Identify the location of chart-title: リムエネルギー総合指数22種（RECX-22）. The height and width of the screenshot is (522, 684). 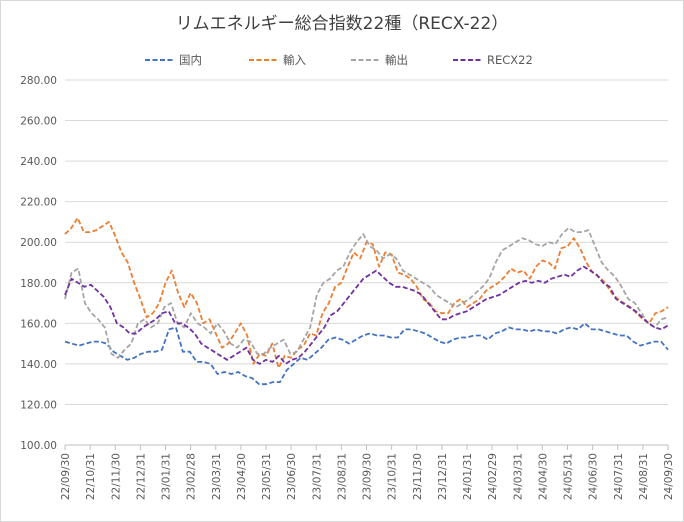
(342, 24).